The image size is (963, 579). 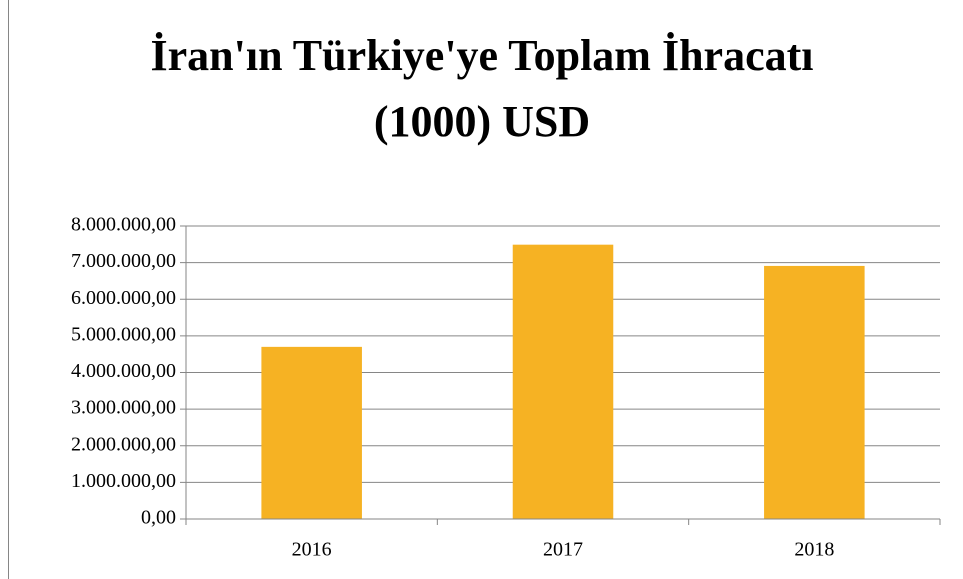 What do you see at coordinates (123, 225) in the screenshot?
I see `y-tick-label: 8.000.000,00` at bounding box center [123, 225].